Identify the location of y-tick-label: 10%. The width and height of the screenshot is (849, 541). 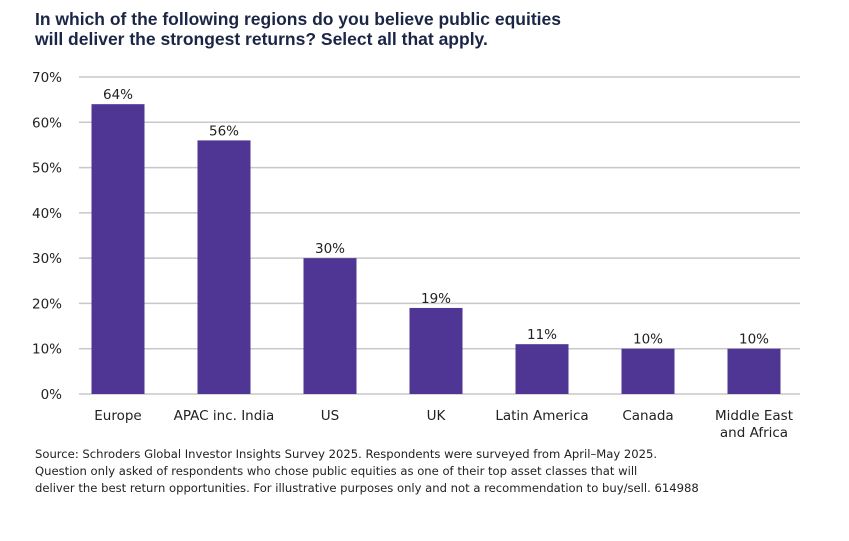
(47, 350).